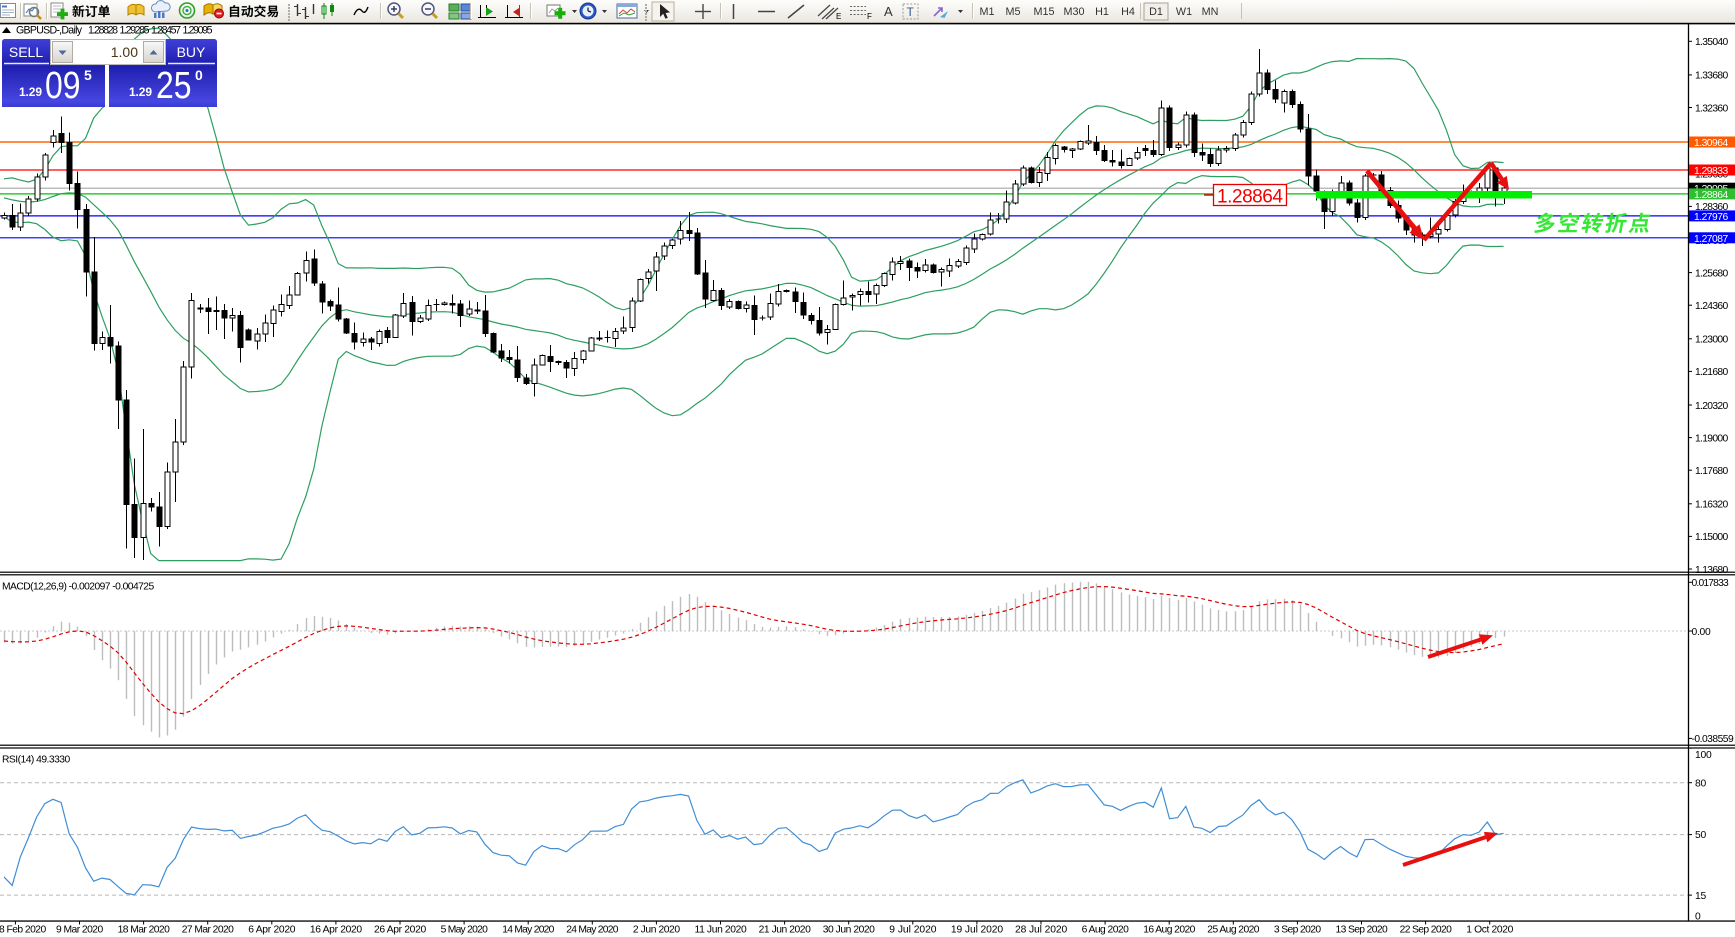  Describe the element at coordinates (1128, 12) in the screenshot. I see `svg-text: H4` at that location.